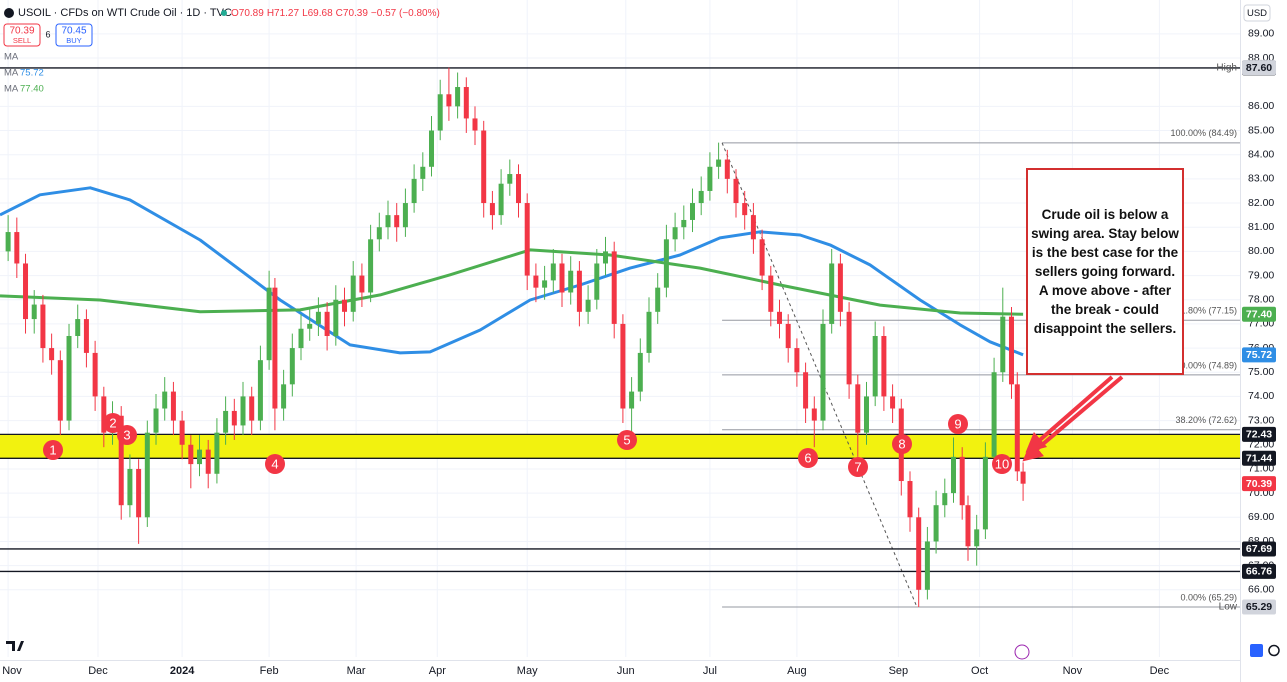 This screenshot has width=1287, height=682. Describe the element at coordinates (126, 434) in the screenshot. I see `marker-label: 3` at that location.